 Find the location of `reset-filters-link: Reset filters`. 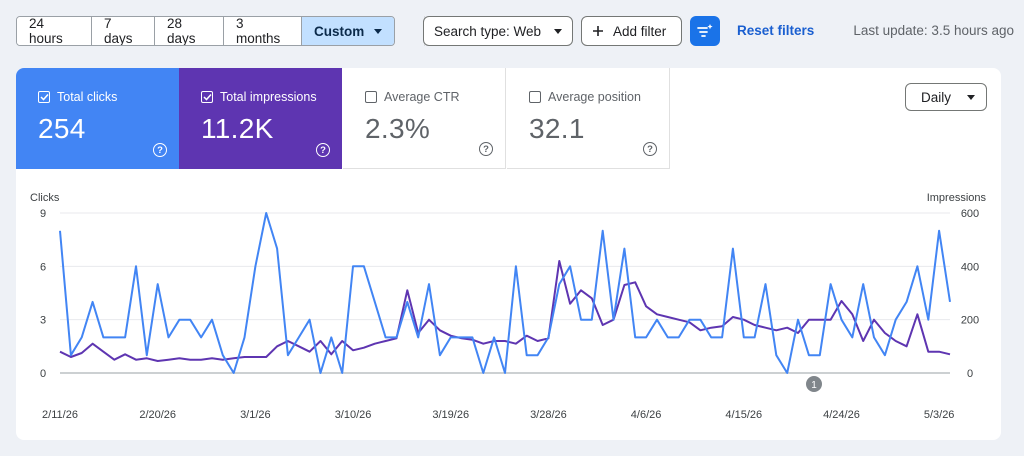

reset-filters-link: Reset filters is located at coordinates (776, 30).